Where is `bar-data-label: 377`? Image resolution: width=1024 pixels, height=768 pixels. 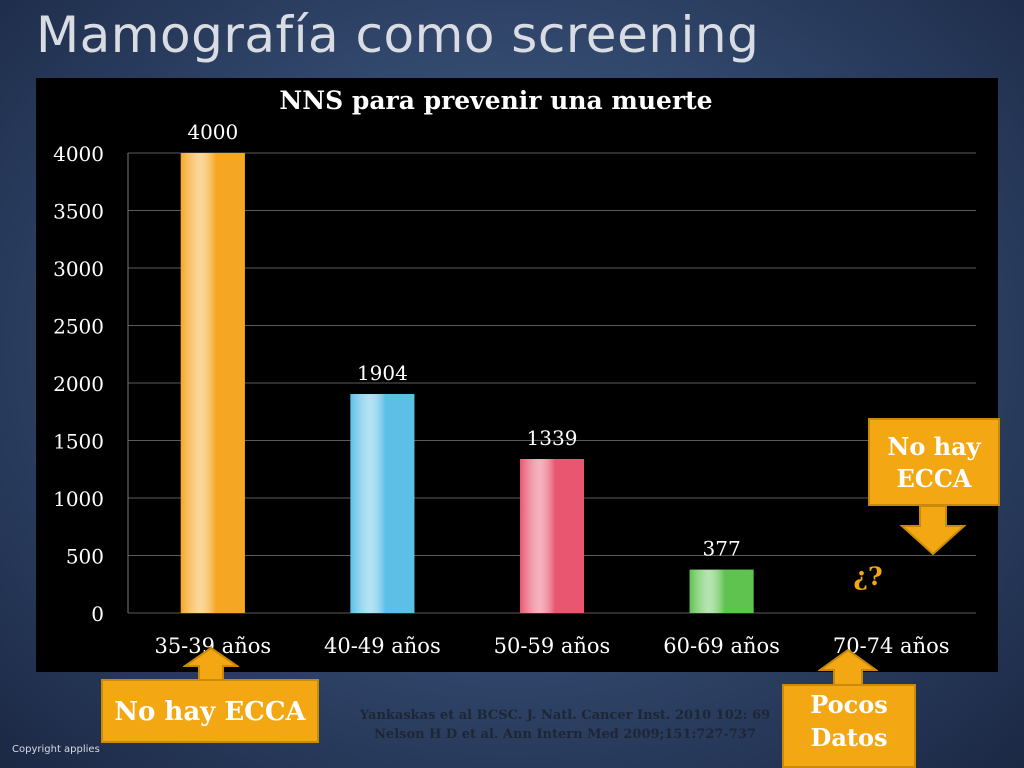 bar-data-label: 377 is located at coordinates (722, 549).